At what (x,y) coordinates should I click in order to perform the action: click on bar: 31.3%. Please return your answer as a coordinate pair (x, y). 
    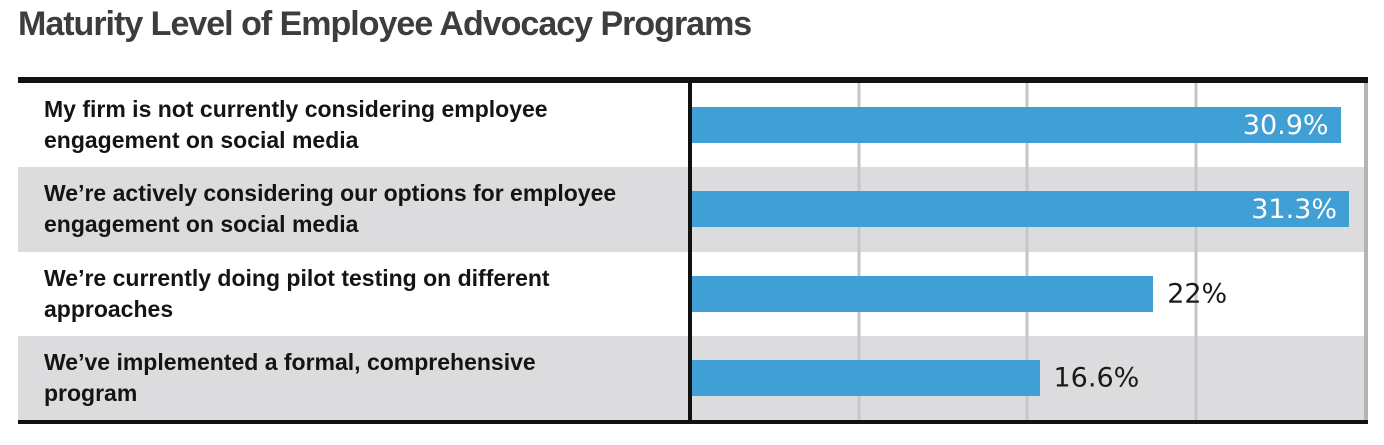
    Looking at the image, I should click on (1020, 209).